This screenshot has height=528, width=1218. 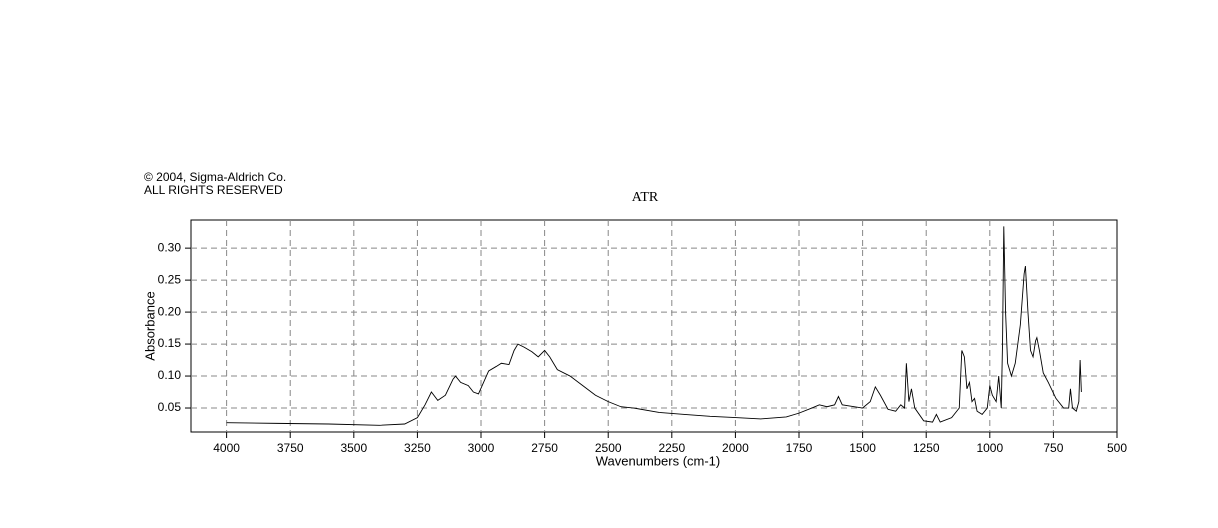 What do you see at coordinates (735, 448) in the screenshot?
I see `x-tick-label: 2000` at bounding box center [735, 448].